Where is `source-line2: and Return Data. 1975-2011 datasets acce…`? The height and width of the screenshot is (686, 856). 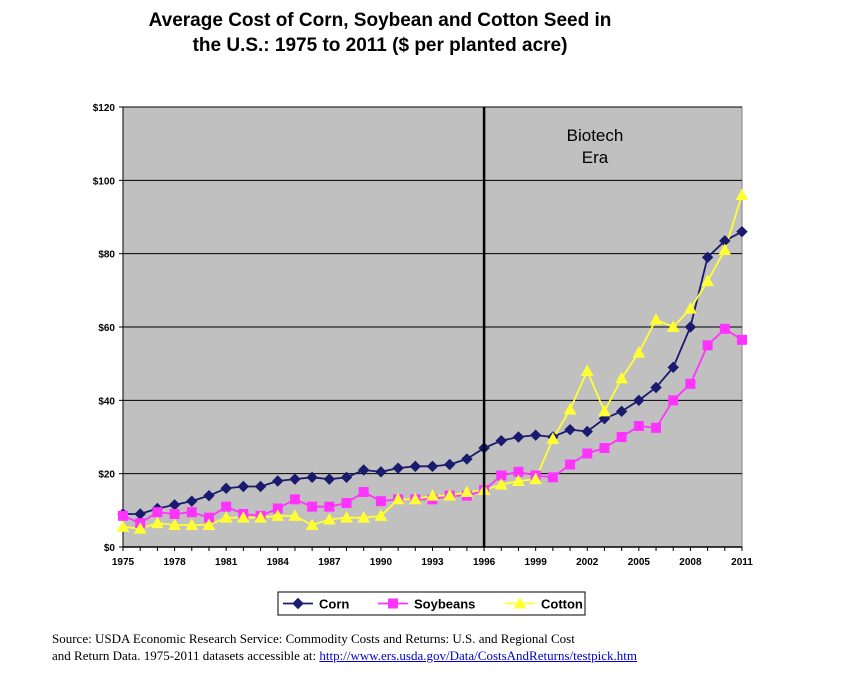 source-line2: and Return Data. 1975-2011 datasets acce… is located at coordinates (447, 655).